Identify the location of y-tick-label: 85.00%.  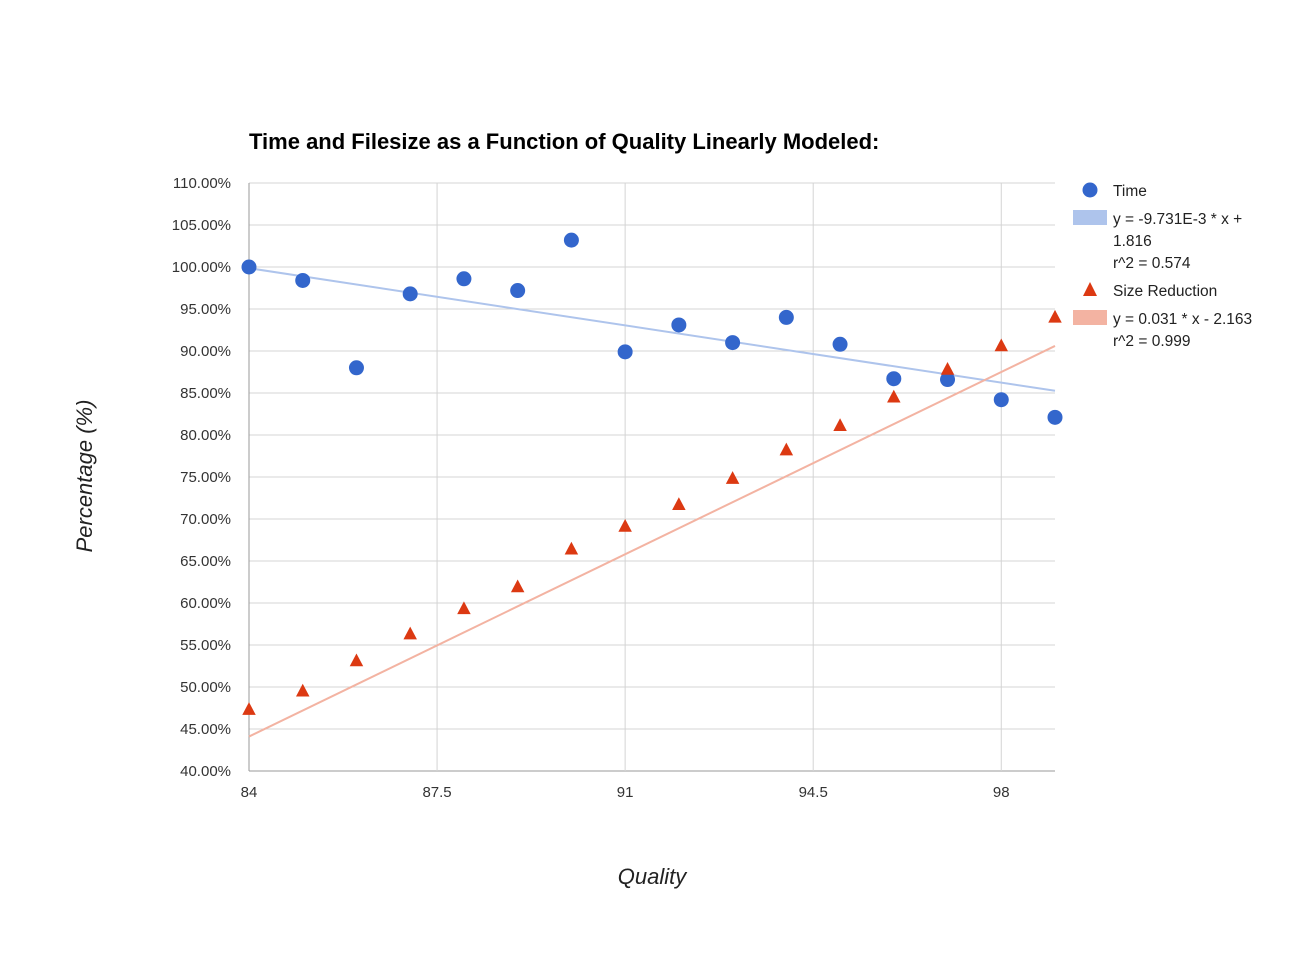
(205, 393).